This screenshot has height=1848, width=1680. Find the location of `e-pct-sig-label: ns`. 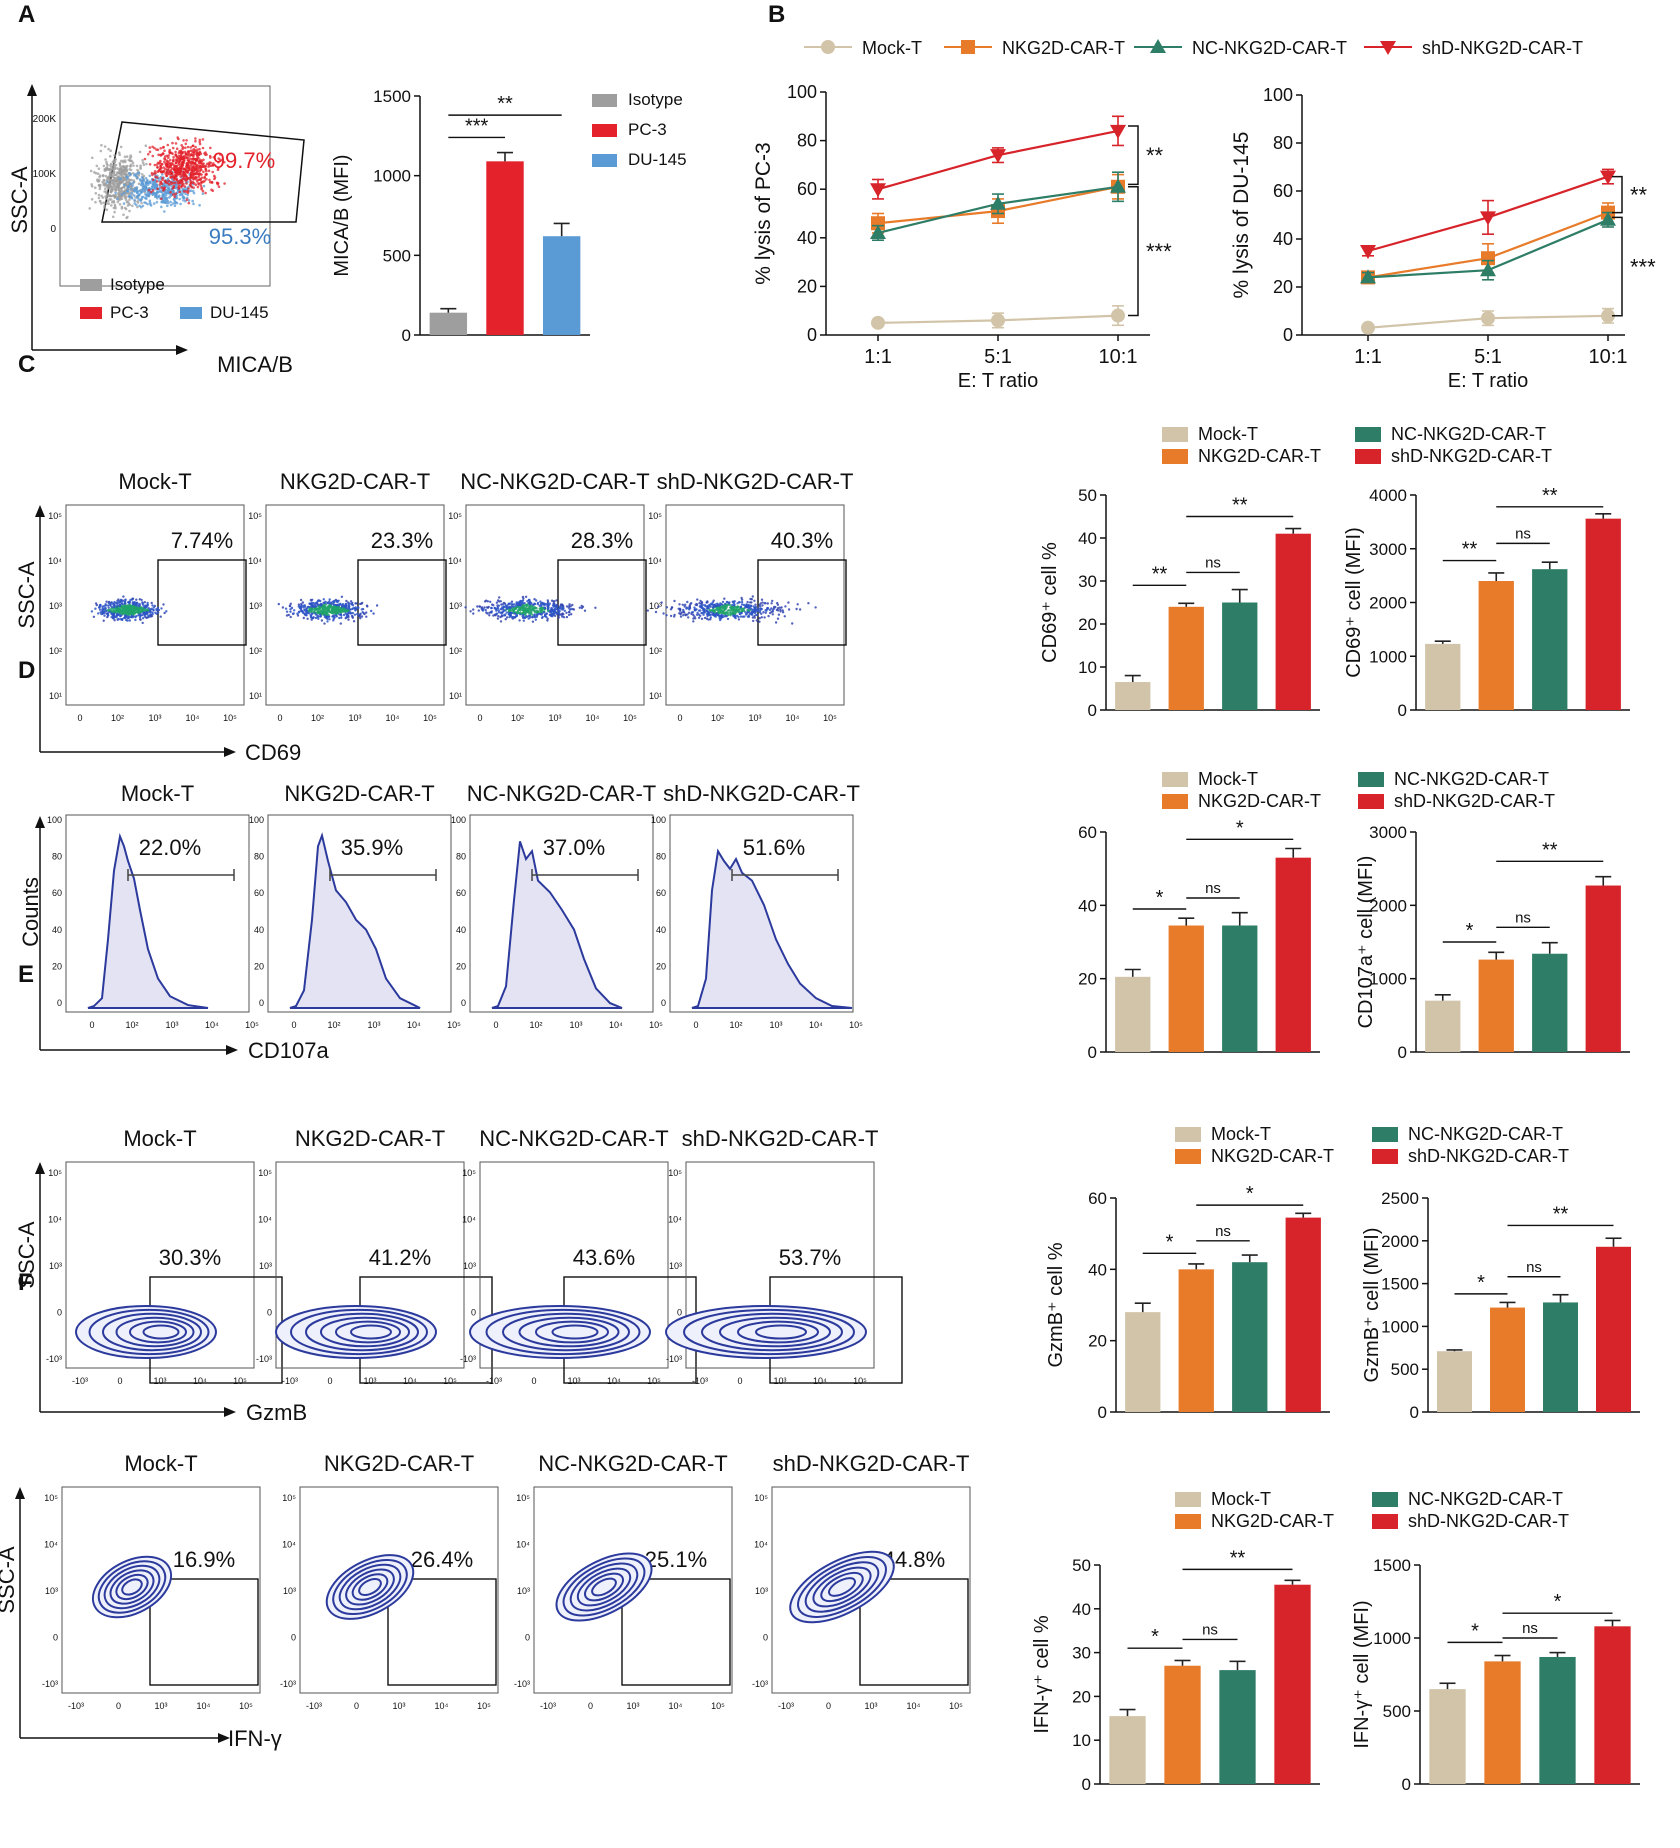

e-pct-sig-label: ns is located at coordinates (1223, 1231).